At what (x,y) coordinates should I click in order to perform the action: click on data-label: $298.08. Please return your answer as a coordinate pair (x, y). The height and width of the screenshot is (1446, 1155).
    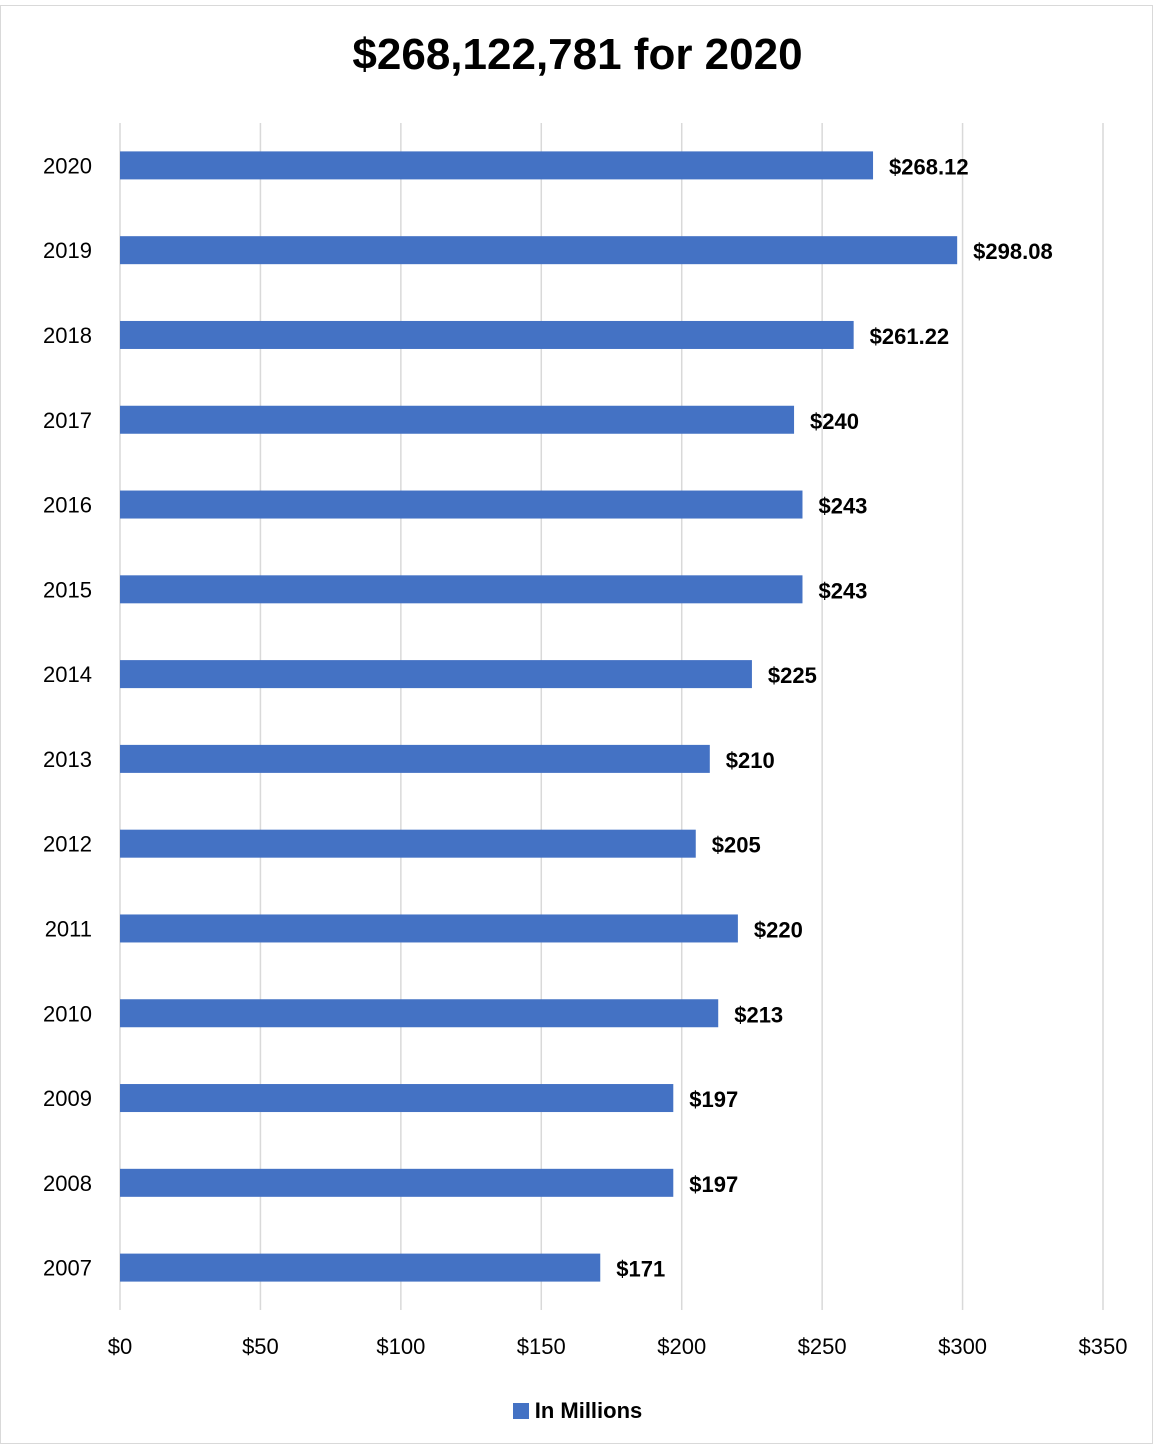
    Looking at the image, I should click on (1013, 251).